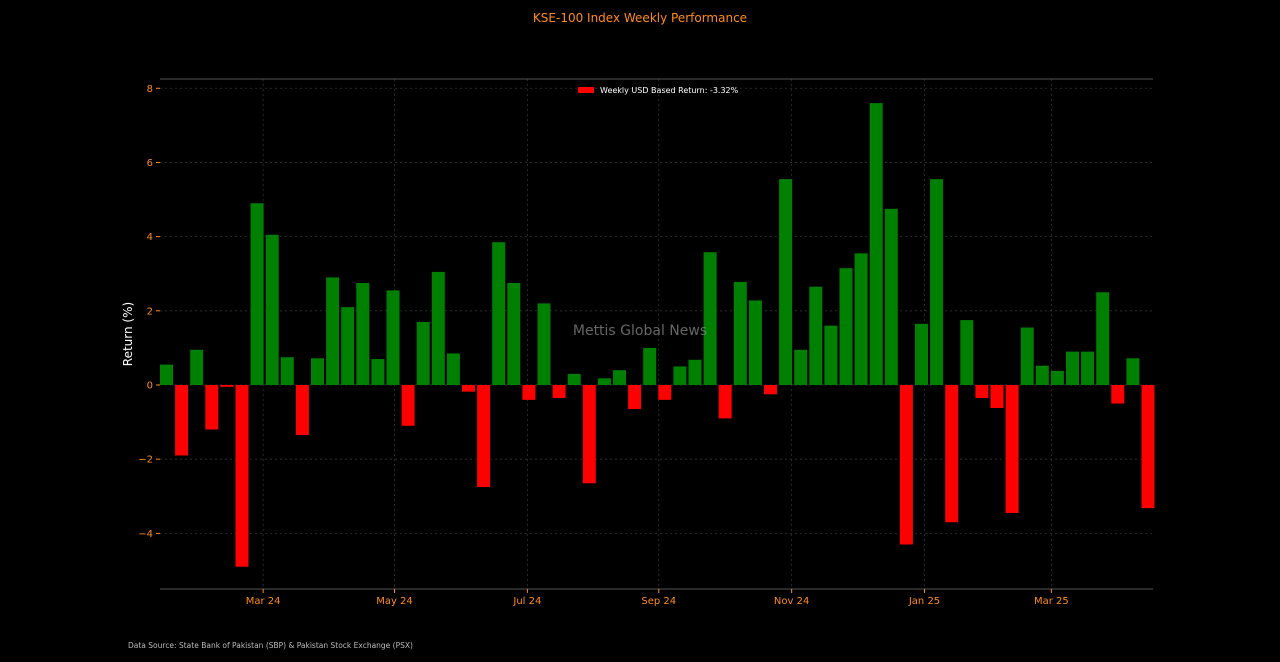  I want to click on x-tick-label: Nov 24, so click(791, 601).